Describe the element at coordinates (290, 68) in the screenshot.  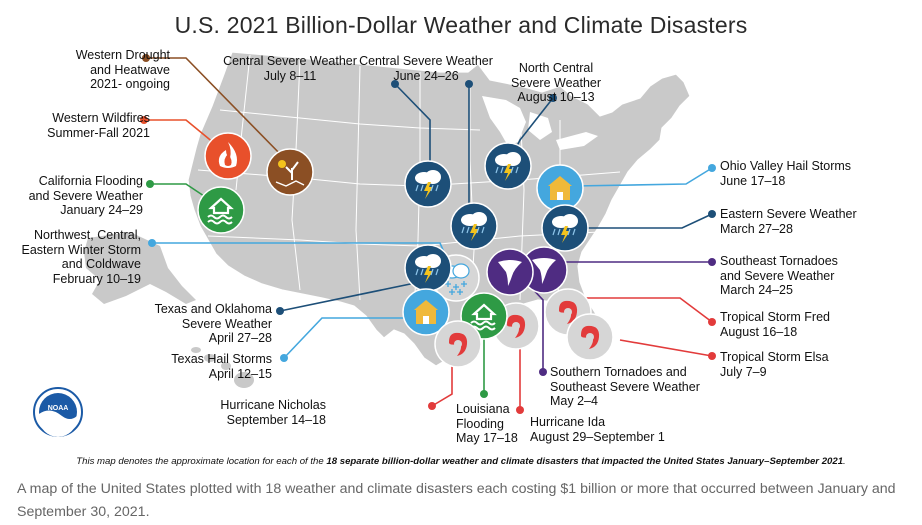
I see `event-label-central-severe-july: Central Severe Weather July 8–11` at that location.